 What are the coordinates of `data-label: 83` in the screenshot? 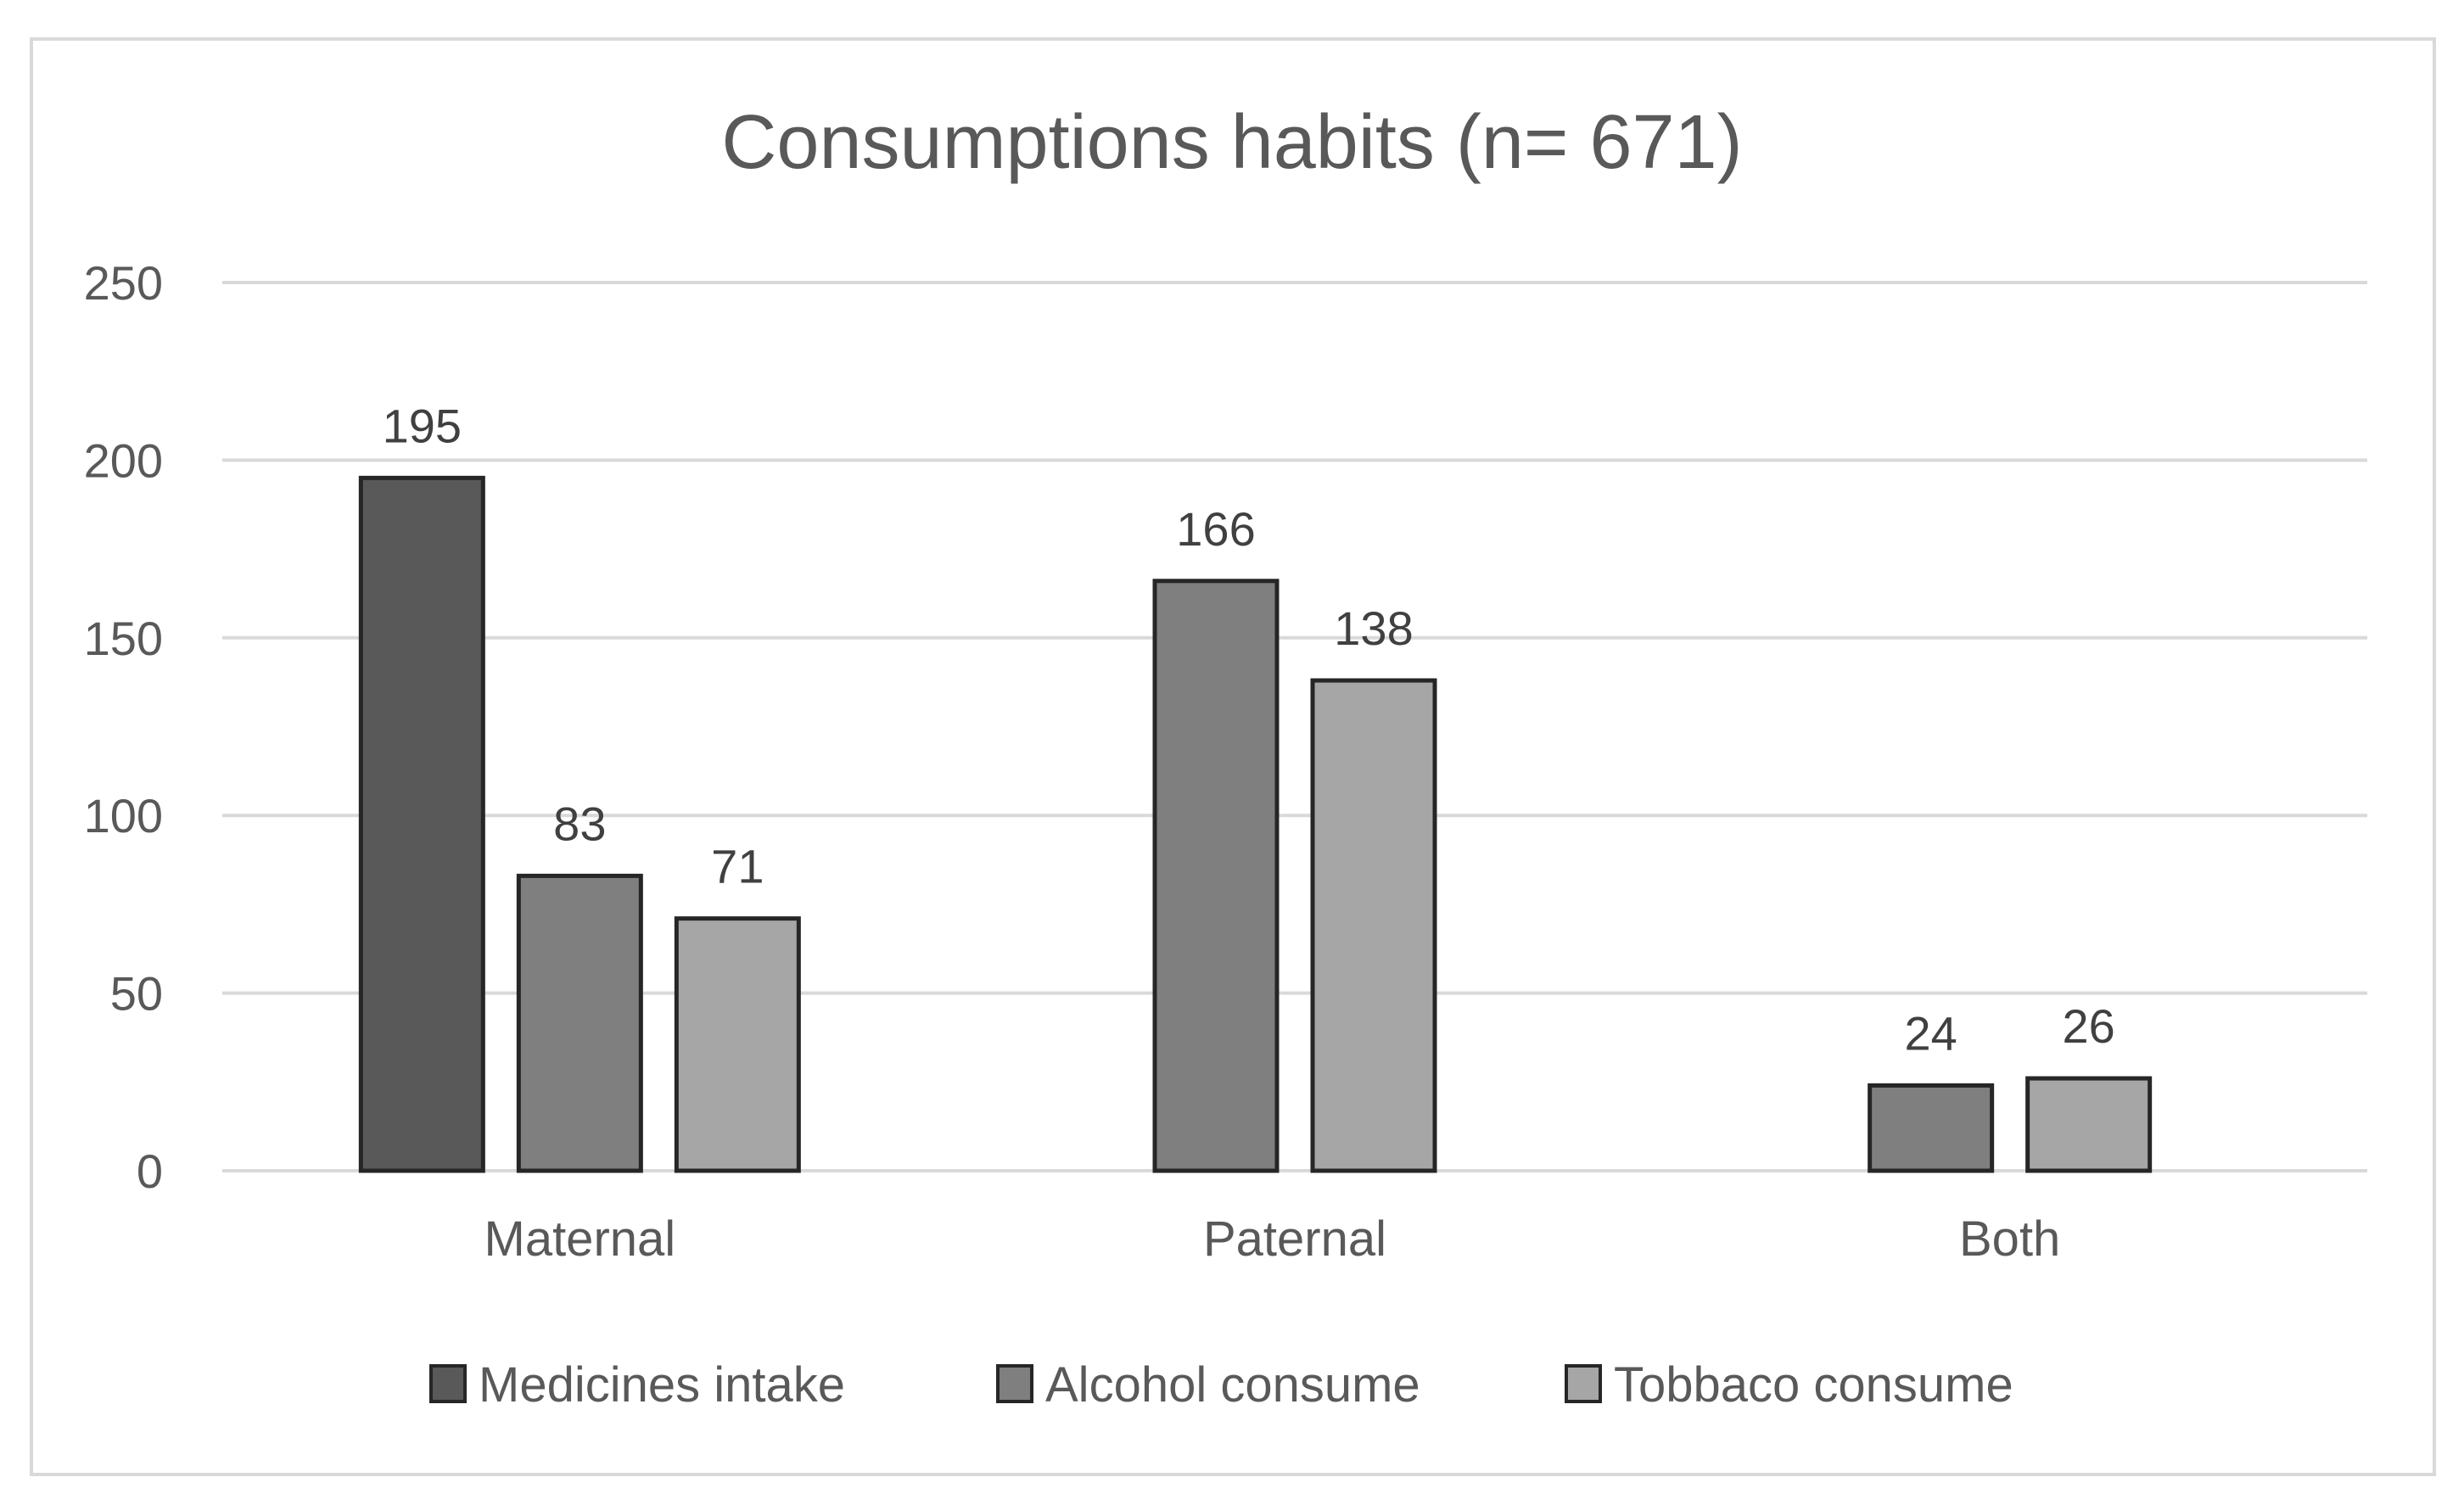 It's located at (579, 823).